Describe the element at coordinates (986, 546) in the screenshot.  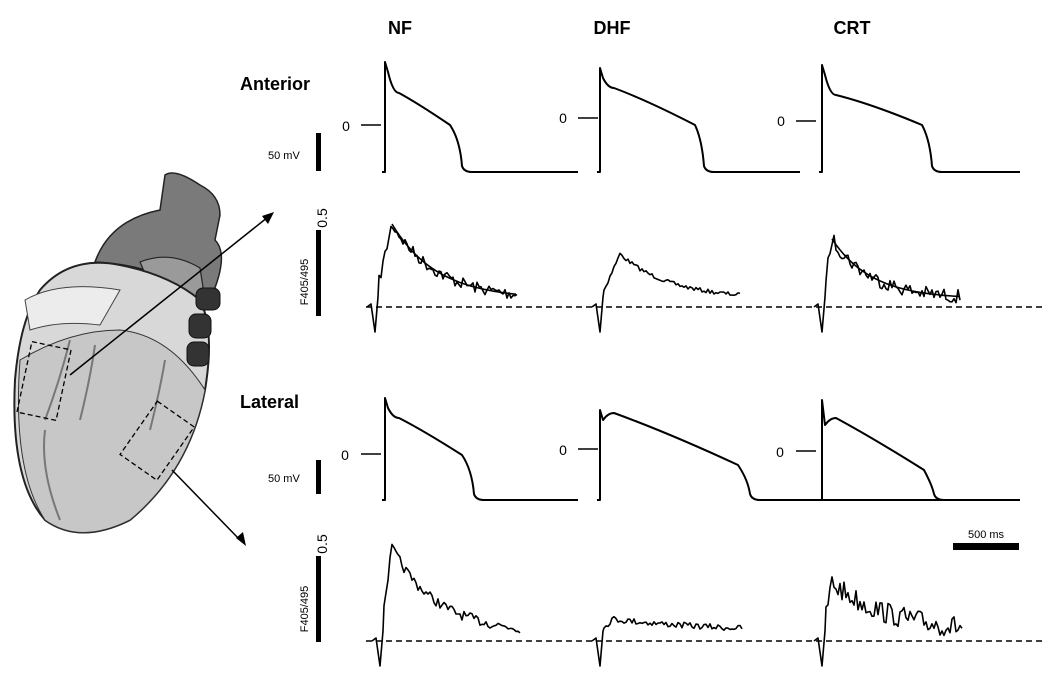
I see `time-scale-bar` at that location.